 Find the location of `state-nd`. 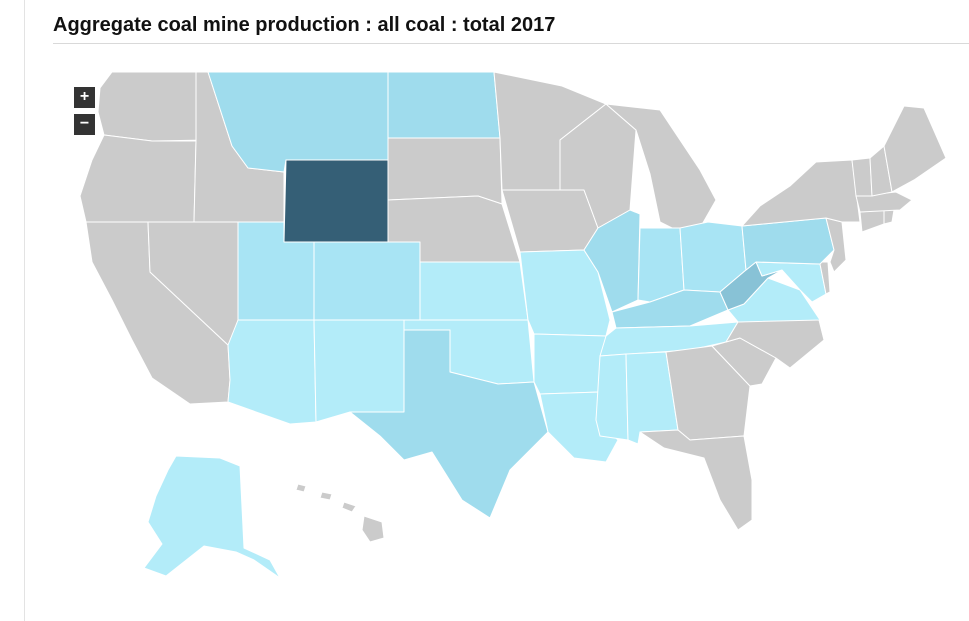

state-nd is located at coordinates (444, 105).